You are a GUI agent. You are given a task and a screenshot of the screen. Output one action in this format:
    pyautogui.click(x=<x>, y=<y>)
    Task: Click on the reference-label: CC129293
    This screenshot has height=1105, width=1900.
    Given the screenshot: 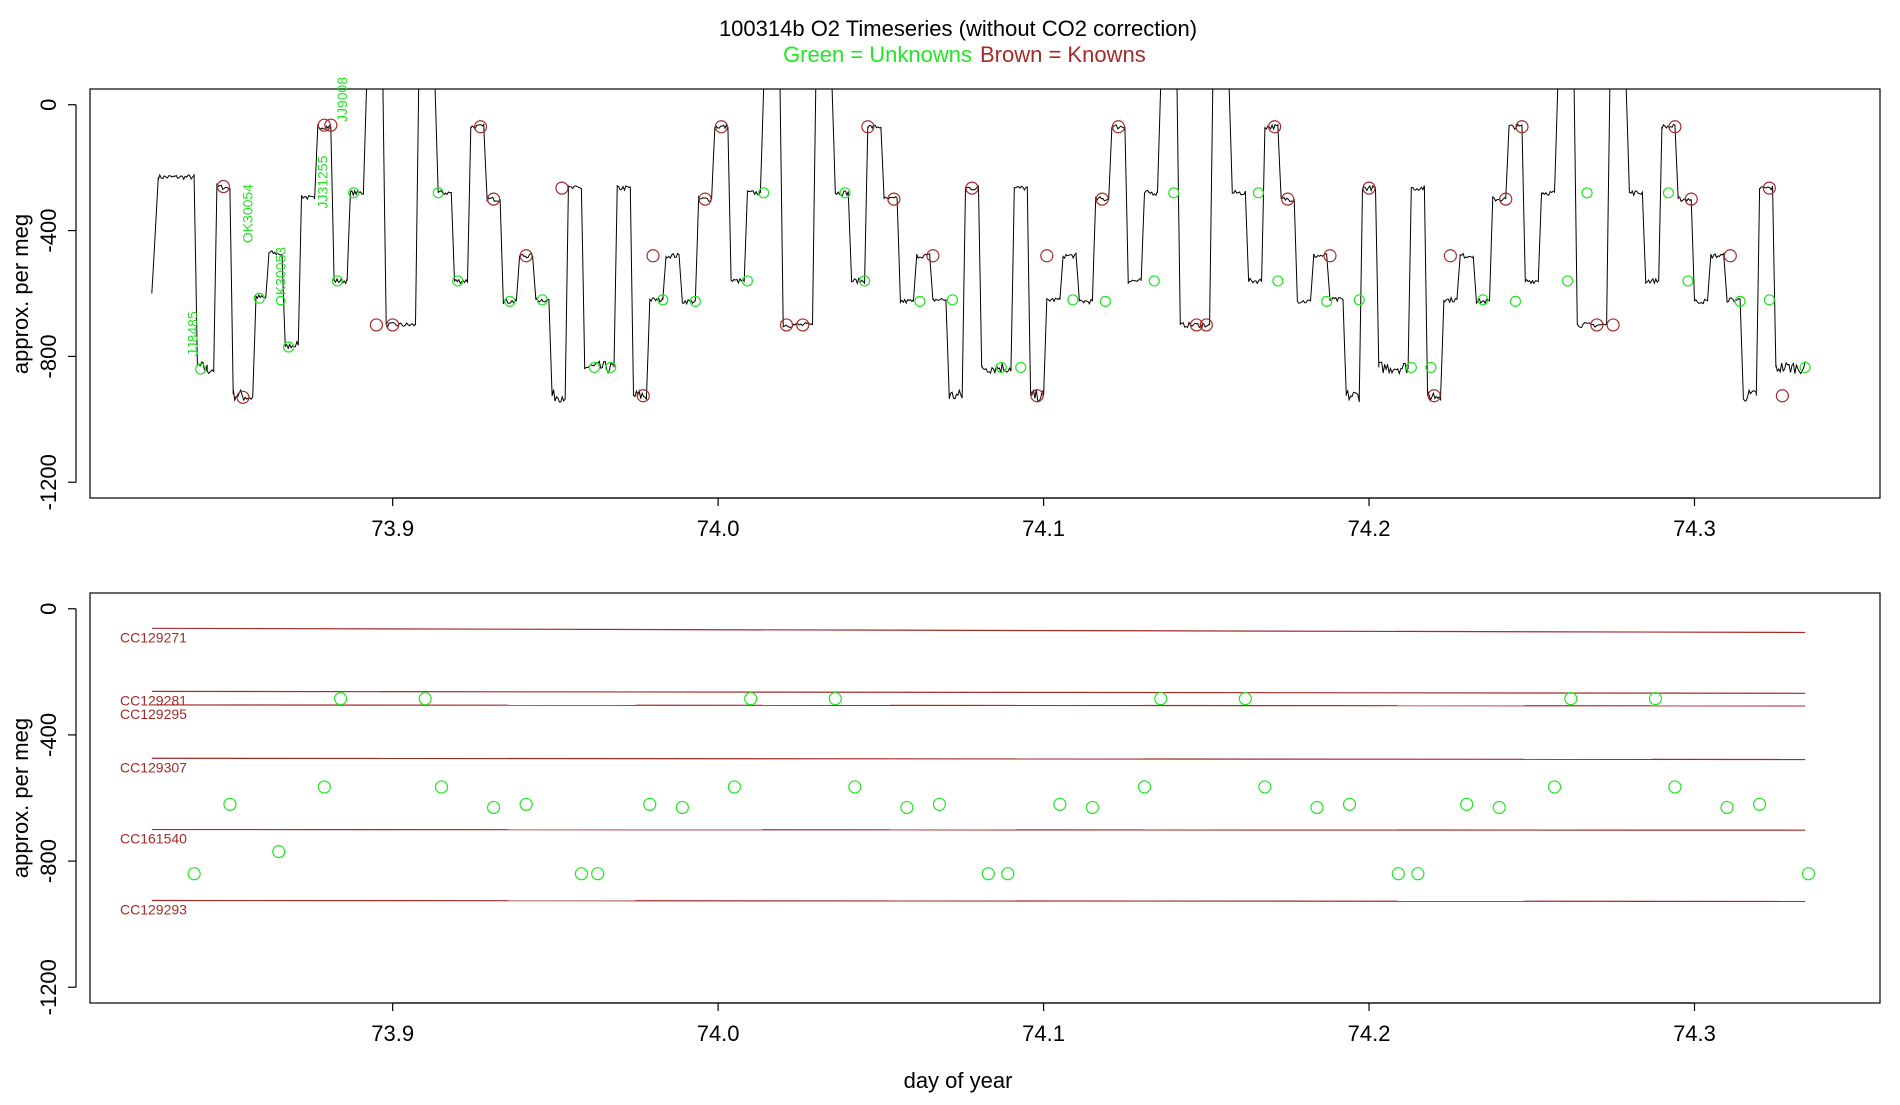 What is the action you would take?
    pyautogui.click(x=153, y=910)
    